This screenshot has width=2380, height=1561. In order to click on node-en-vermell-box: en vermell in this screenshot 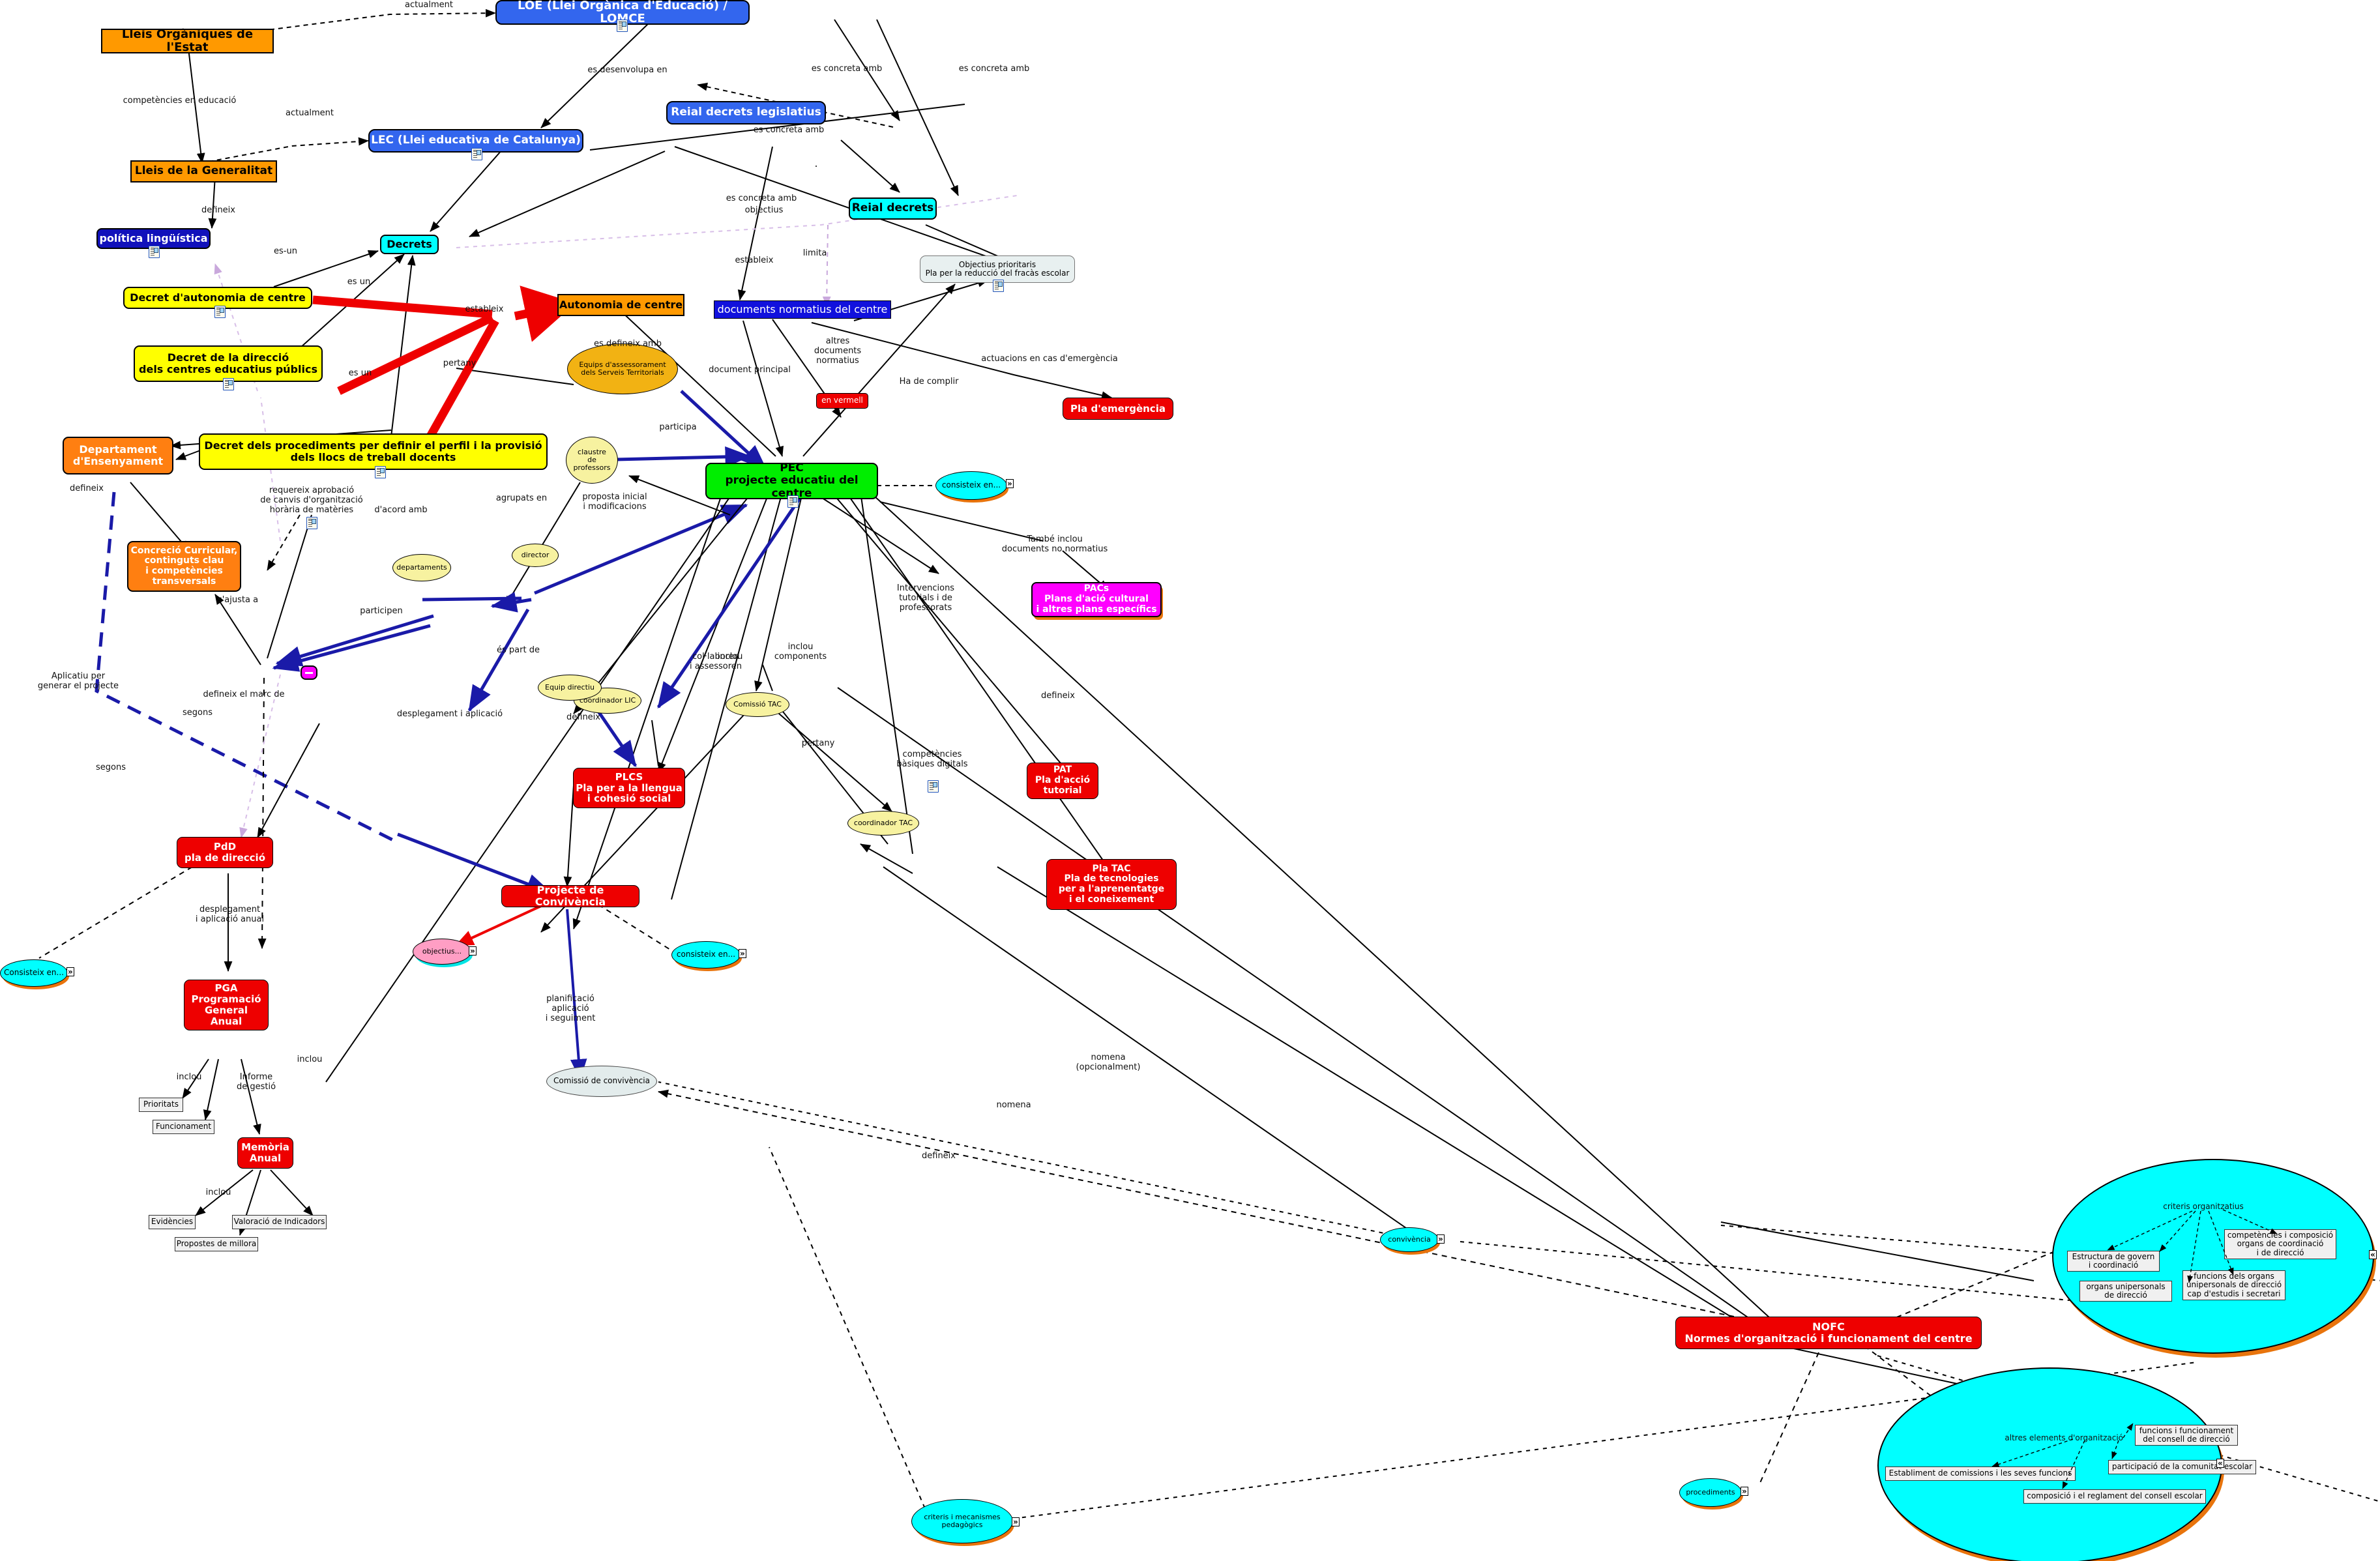, I will do `click(842, 401)`.